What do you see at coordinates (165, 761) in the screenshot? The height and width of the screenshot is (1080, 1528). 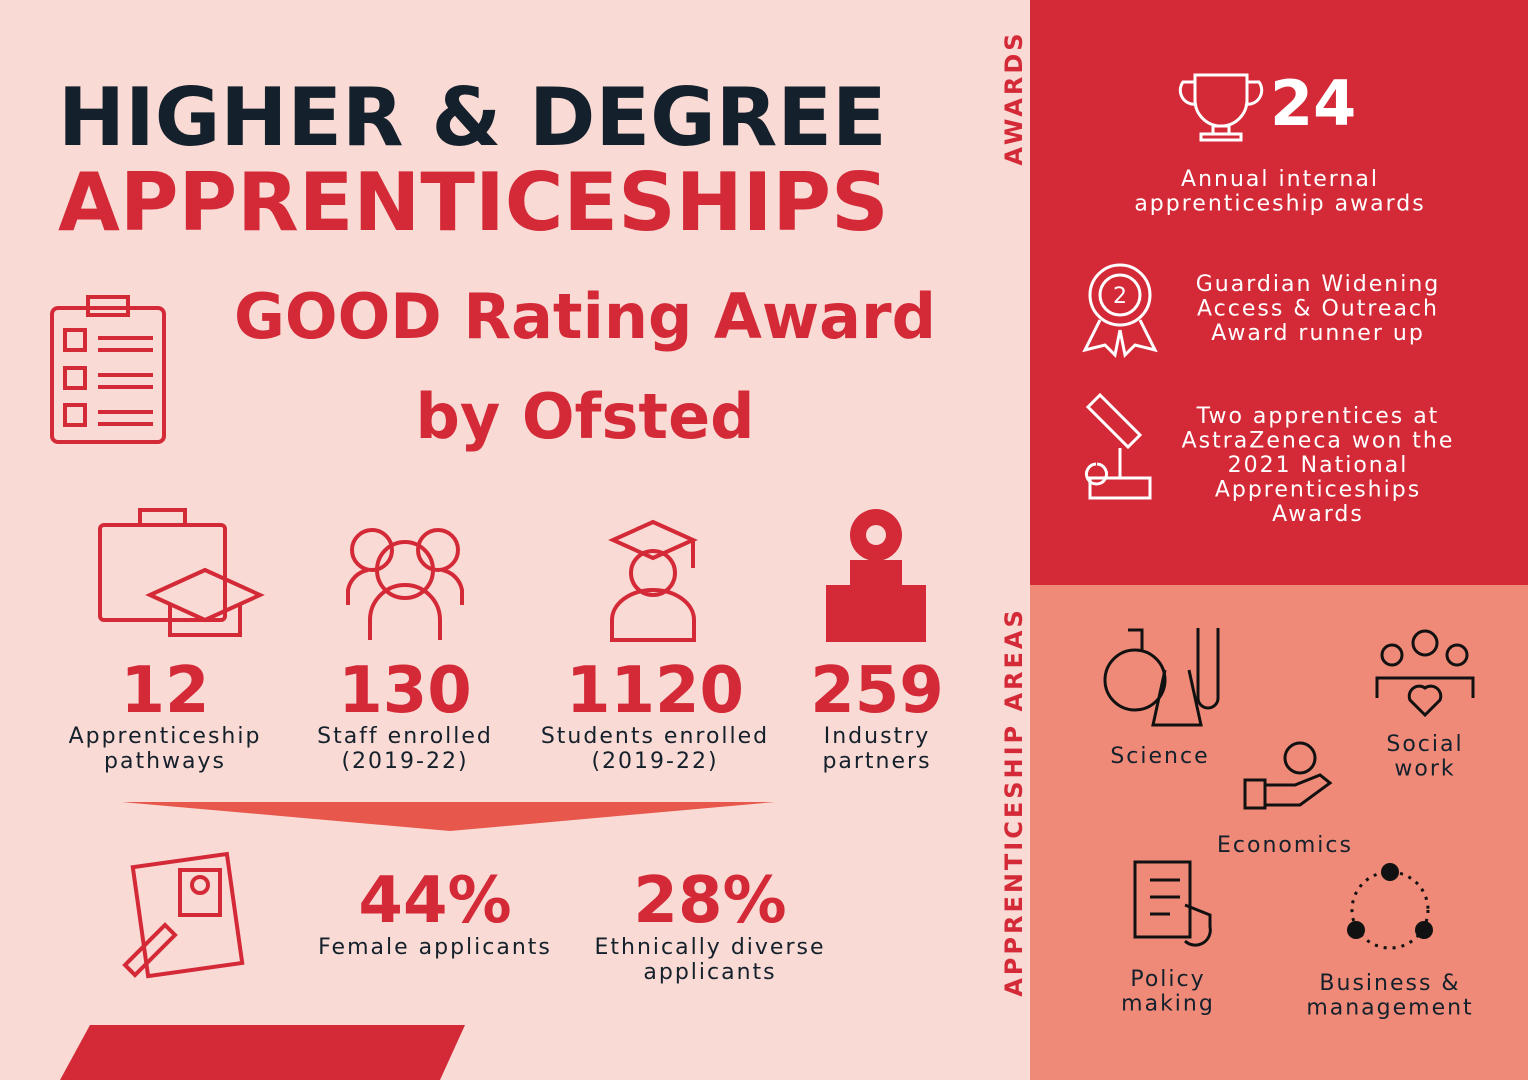 I see `stat-label: pathways` at bounding box center [165, 761].